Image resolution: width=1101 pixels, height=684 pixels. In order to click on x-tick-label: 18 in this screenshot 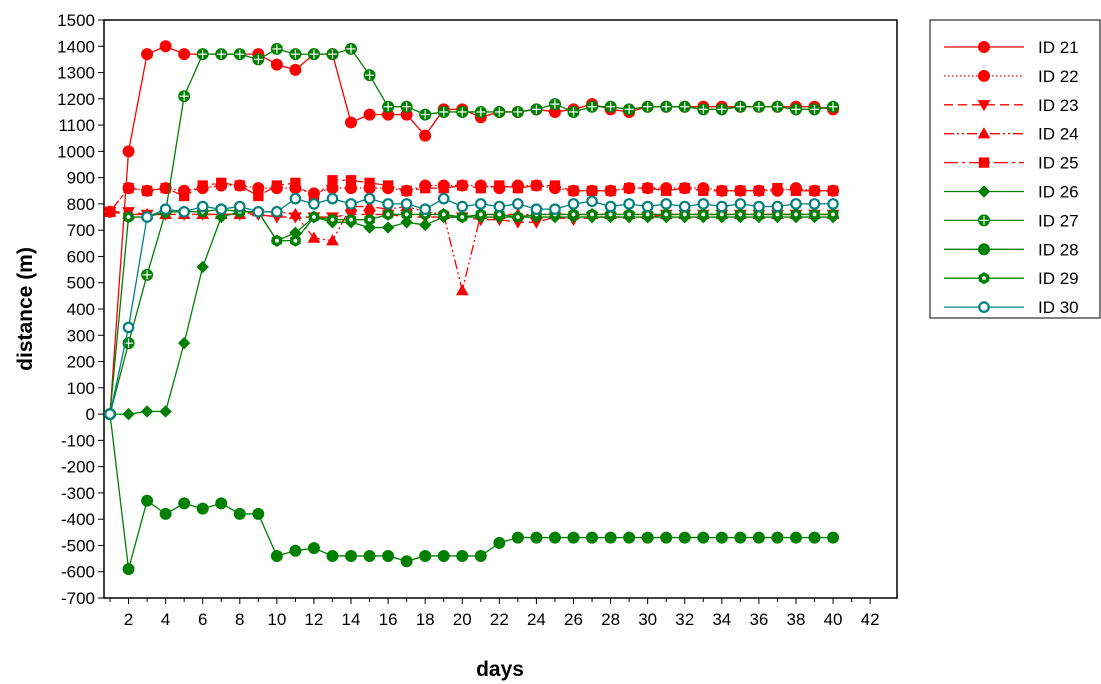, I will do `click(425, 619)`.